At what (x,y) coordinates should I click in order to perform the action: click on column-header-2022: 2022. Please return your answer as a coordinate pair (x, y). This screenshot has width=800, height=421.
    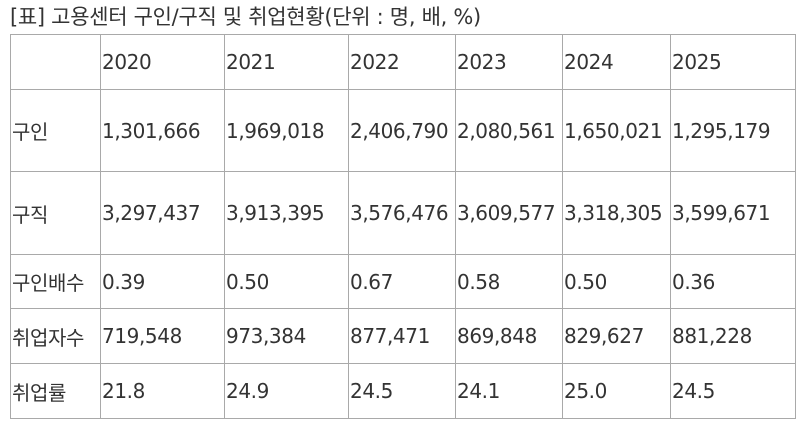
    Looking at the image, I should click on (402, 62).